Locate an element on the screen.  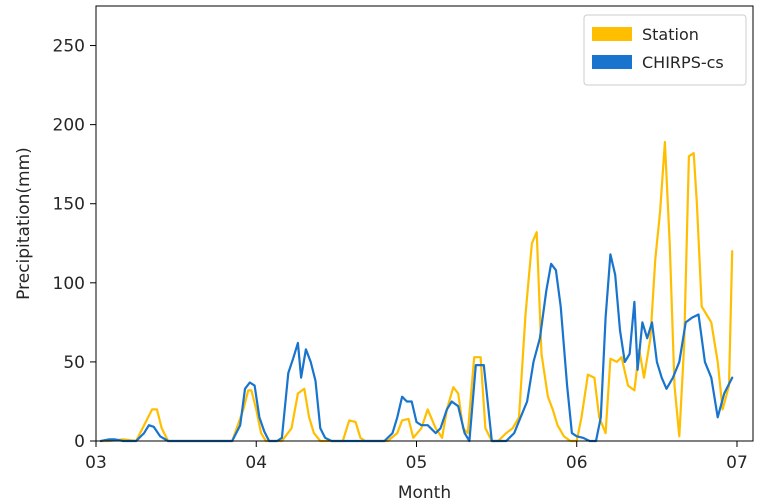
x-axis-title: Month is located at coordinates (424, 493).